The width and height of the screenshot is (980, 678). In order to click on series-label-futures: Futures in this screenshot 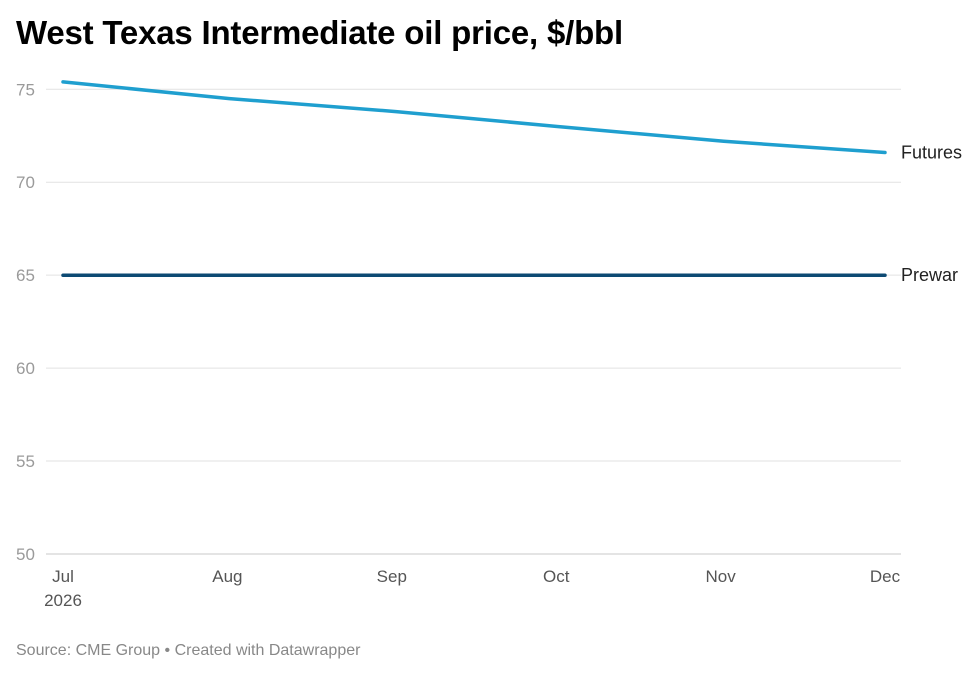, I will do `click(931, 152)`.